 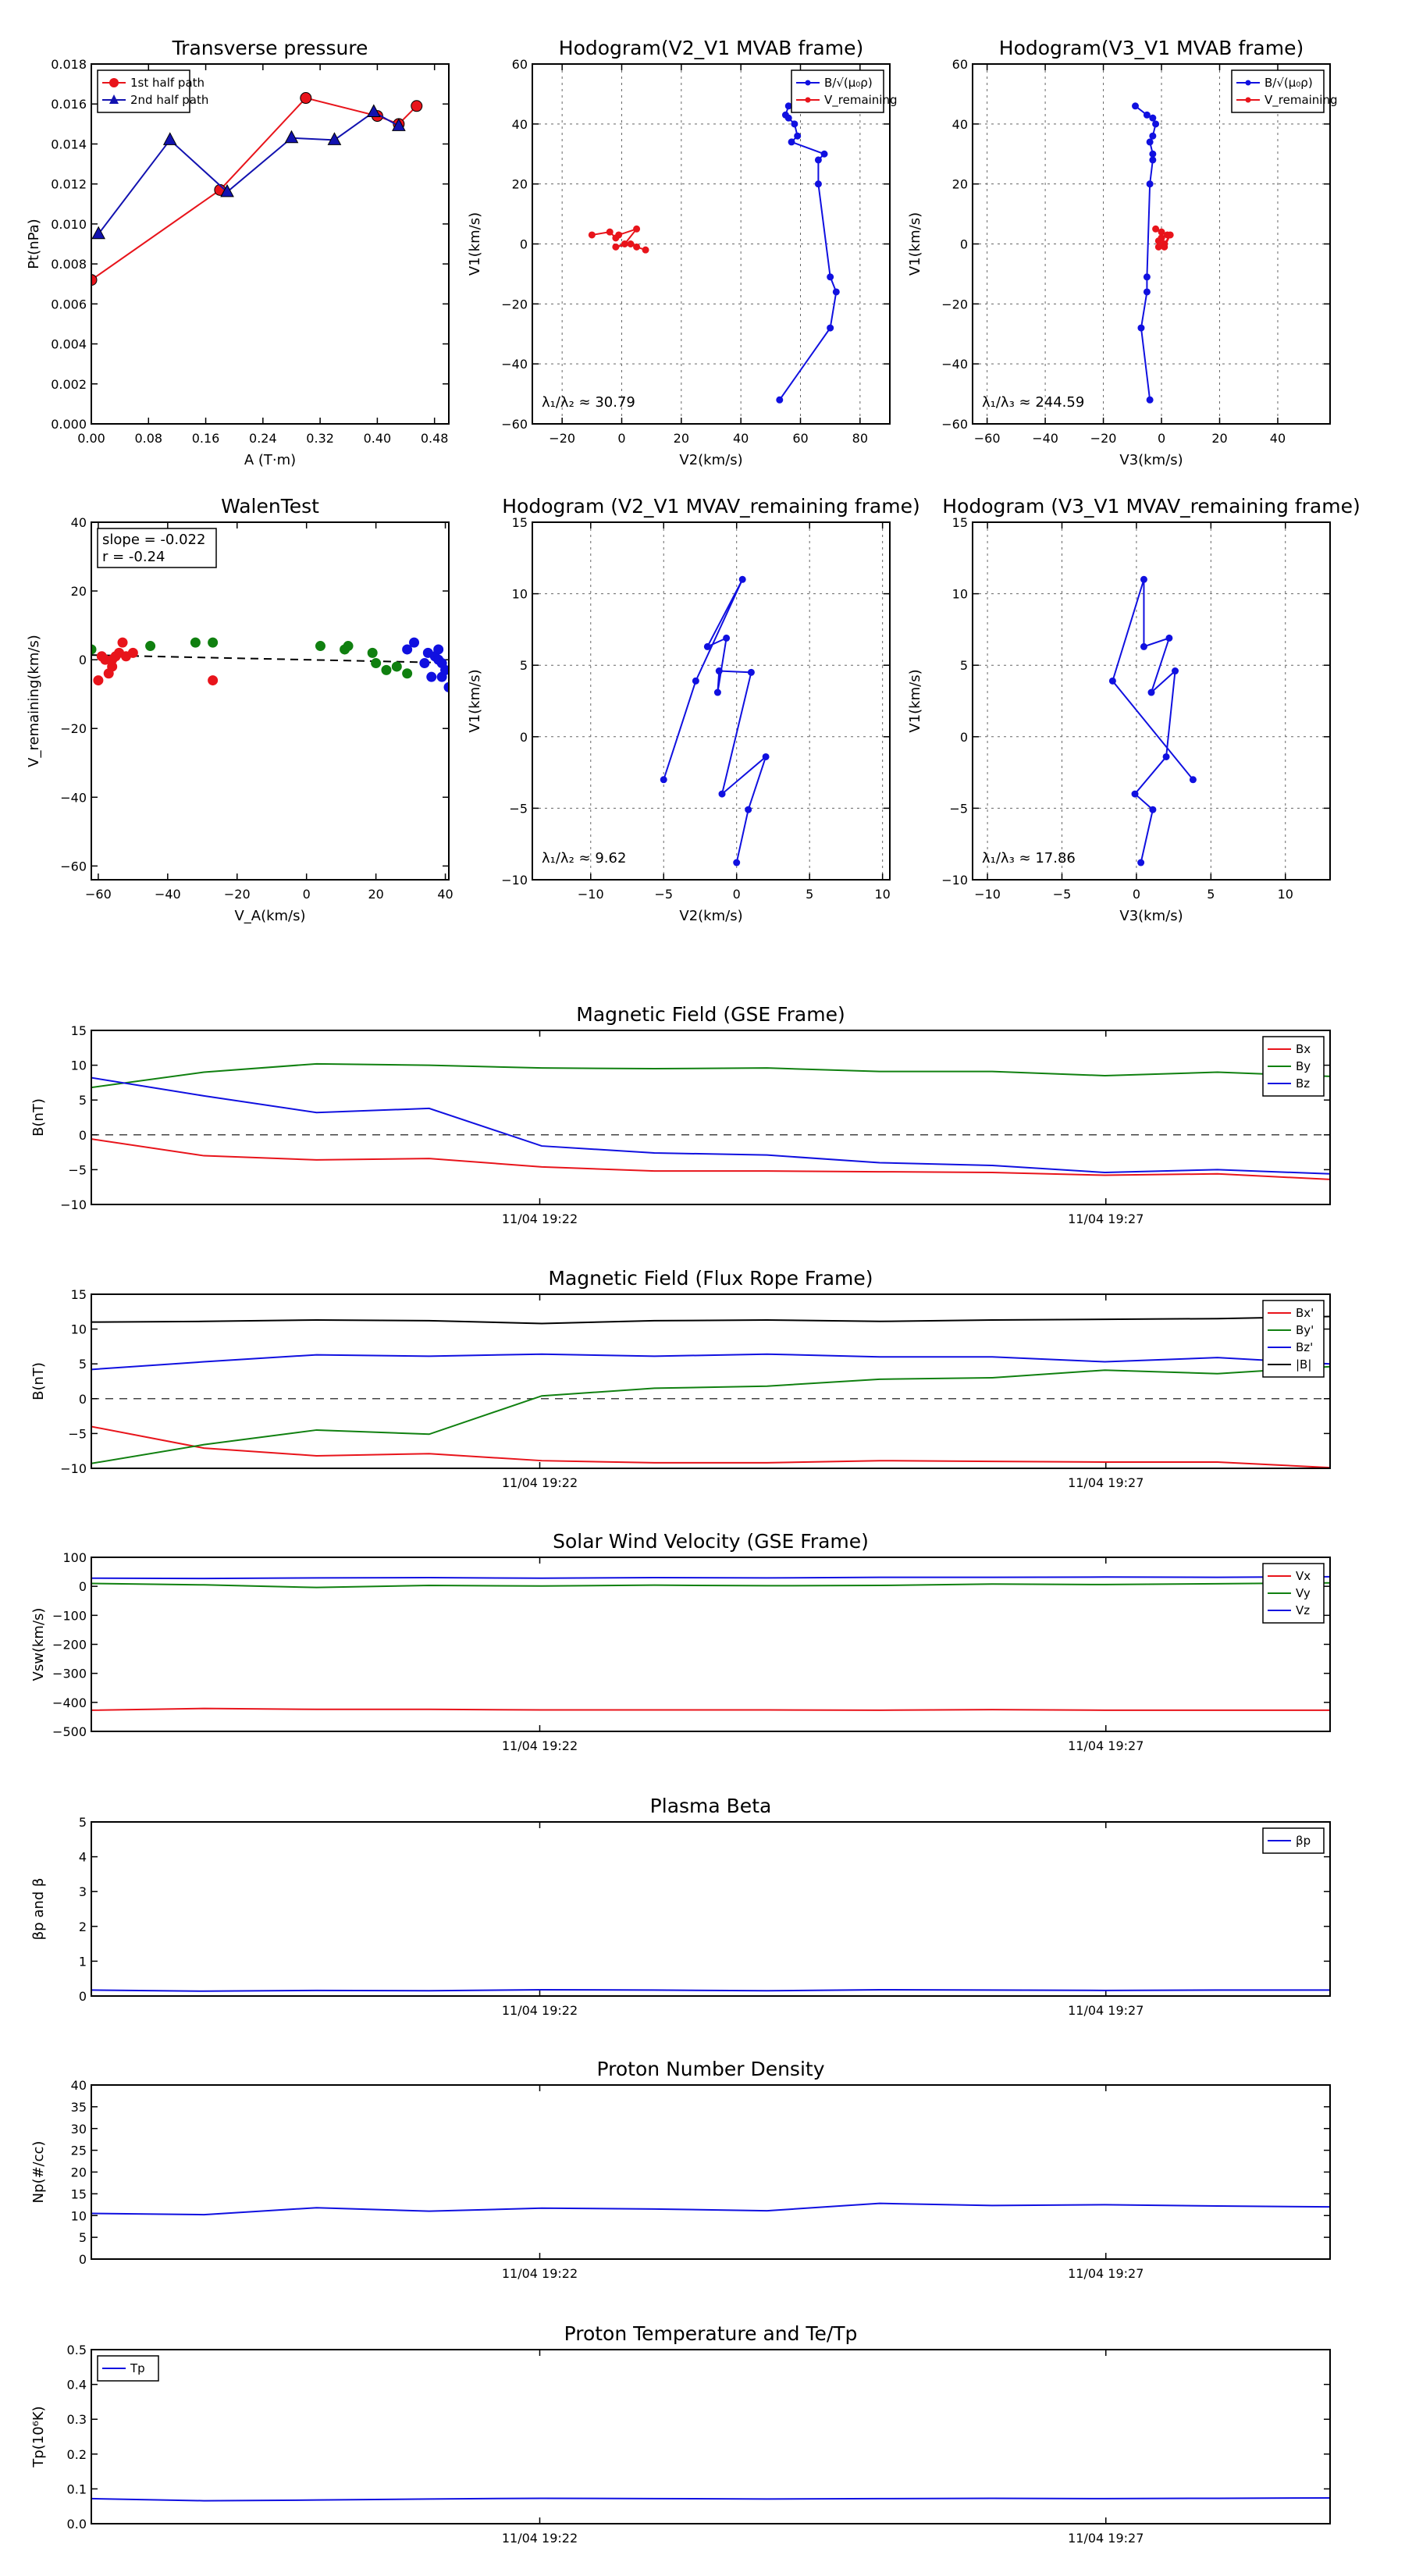 I want to click on x-tick-label: 11/04 19:22, so click(x=540, y=1482).